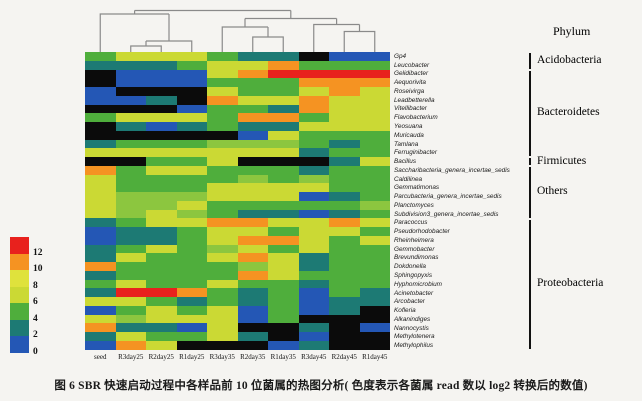 This screenshot has height=401, width=642. What do you see at coordinates (100, 357) in the screenshot?
I see `sample-label: seed` at bounding box center [100, 357].